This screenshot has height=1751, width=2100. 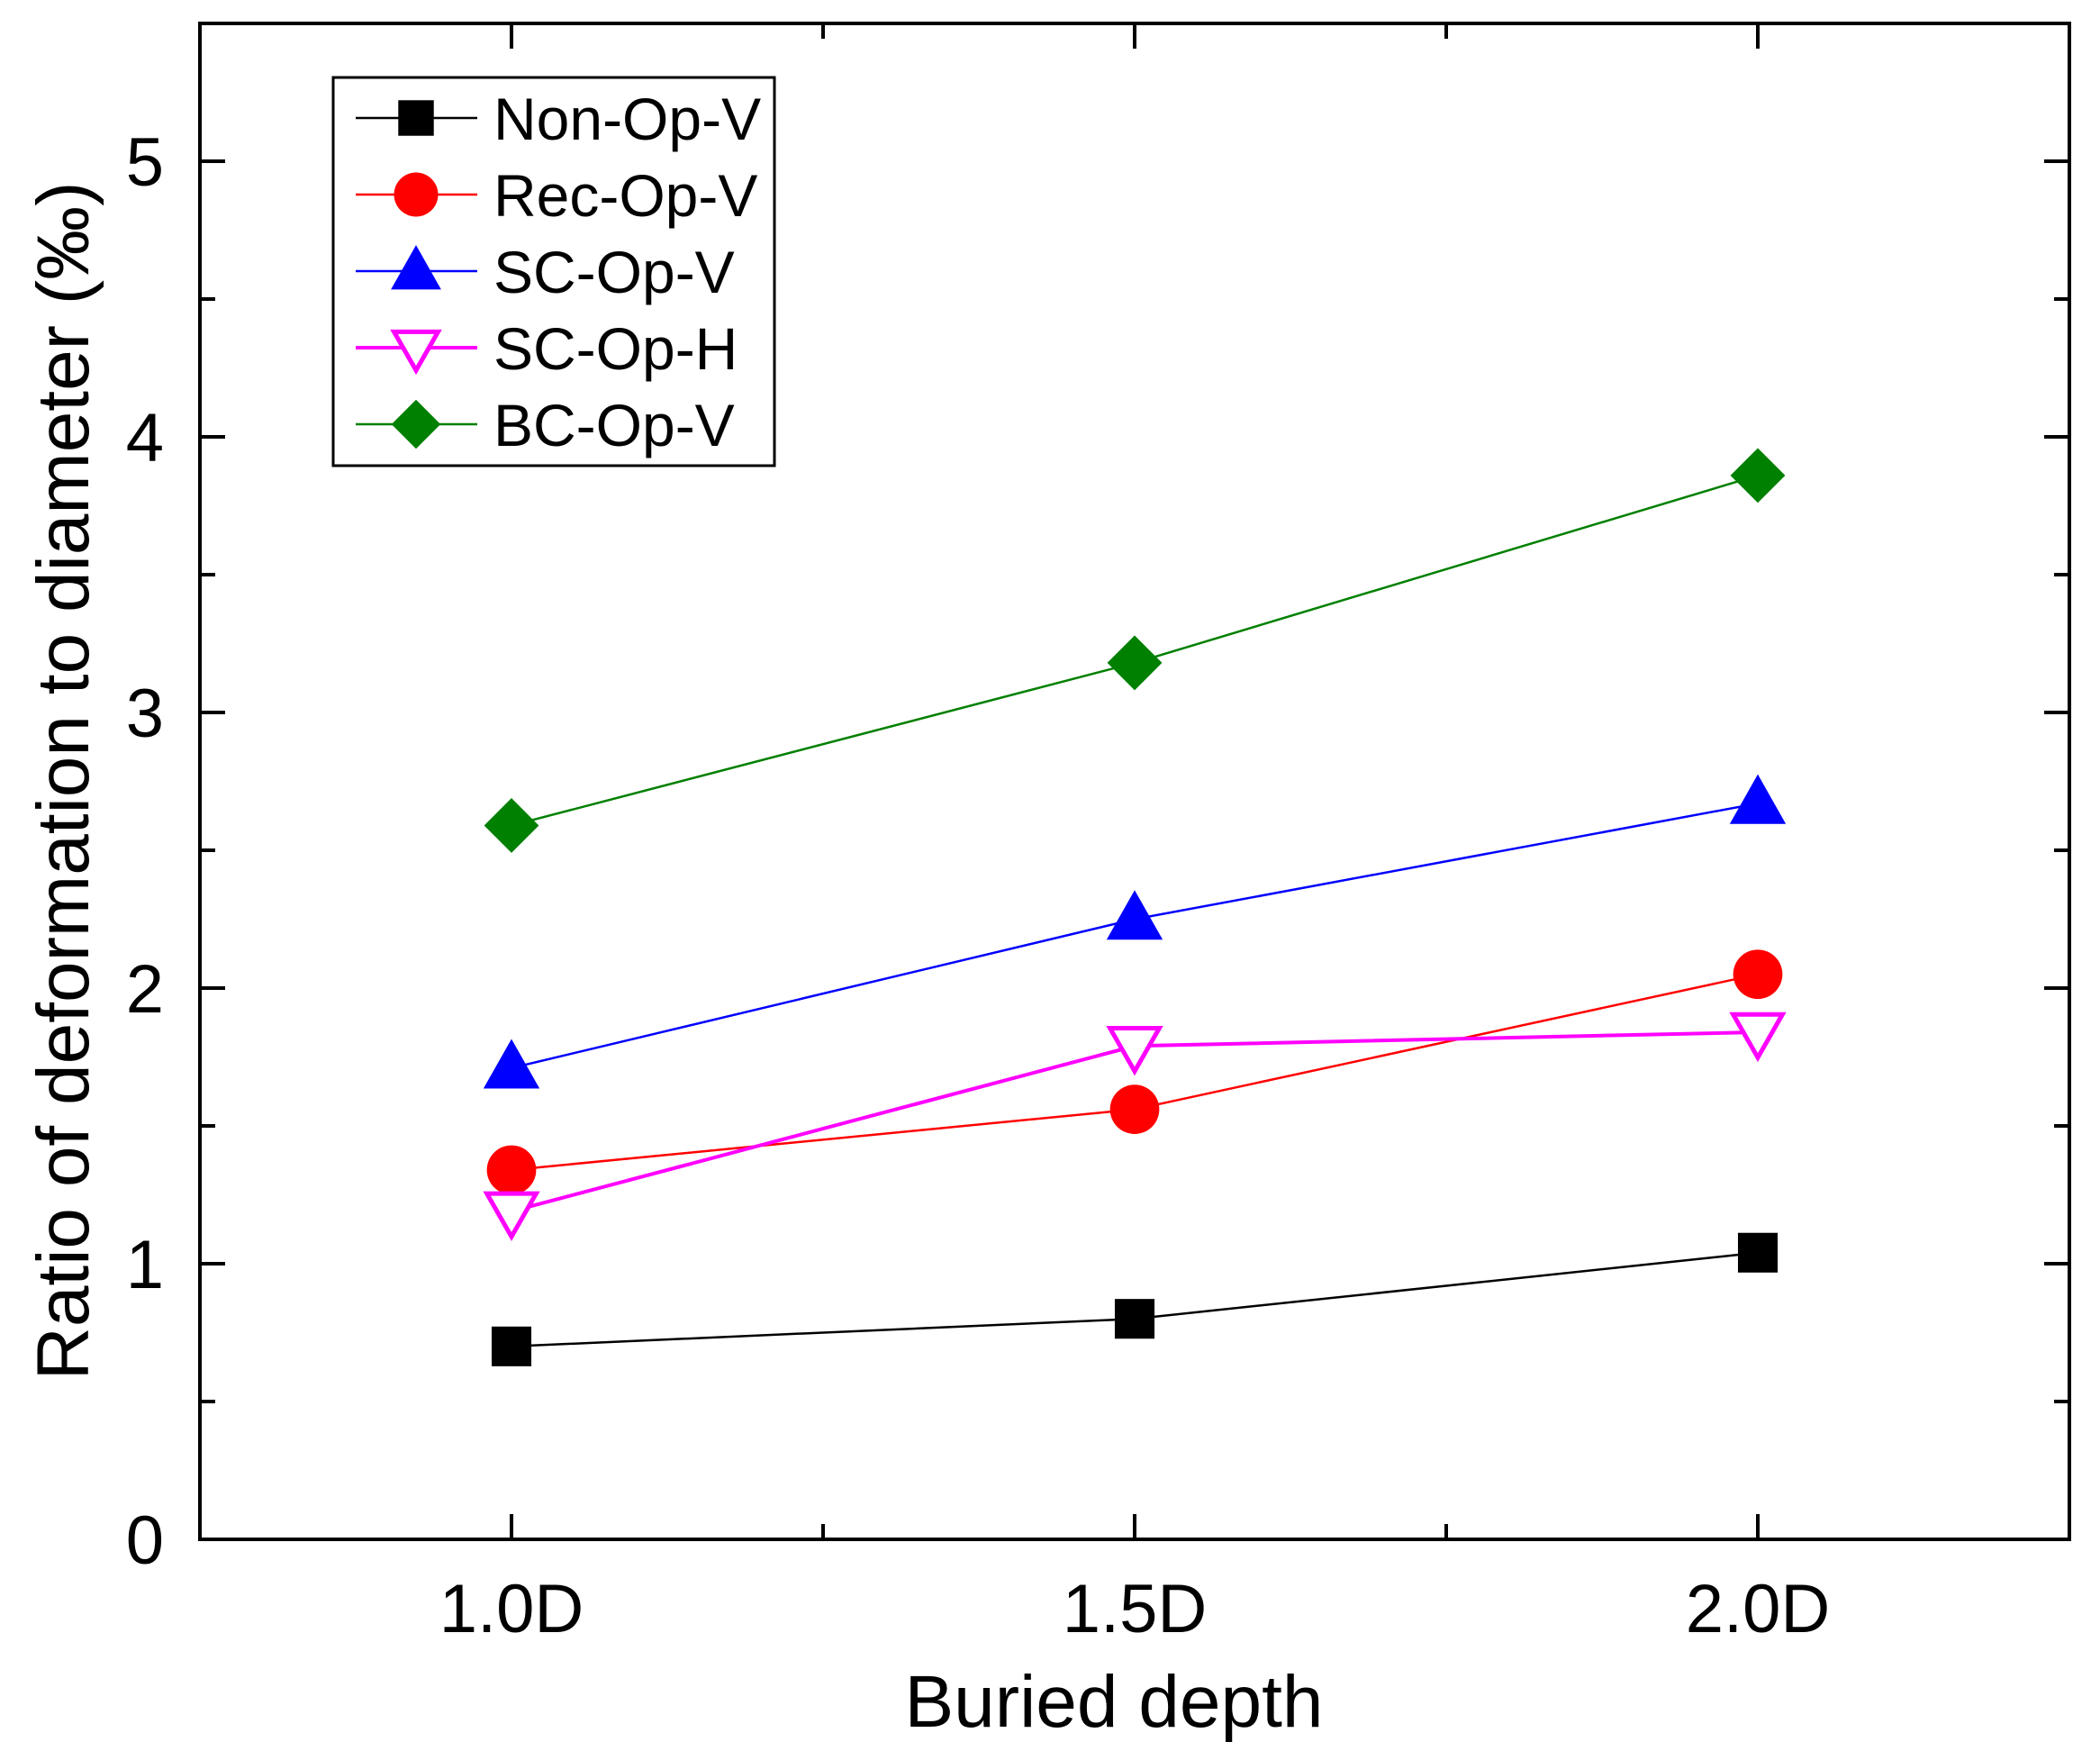 What do you see at coordinates (145, 989) in the screenshot?
I see `y-tick-label: 2` at bounding box center [145, 989].